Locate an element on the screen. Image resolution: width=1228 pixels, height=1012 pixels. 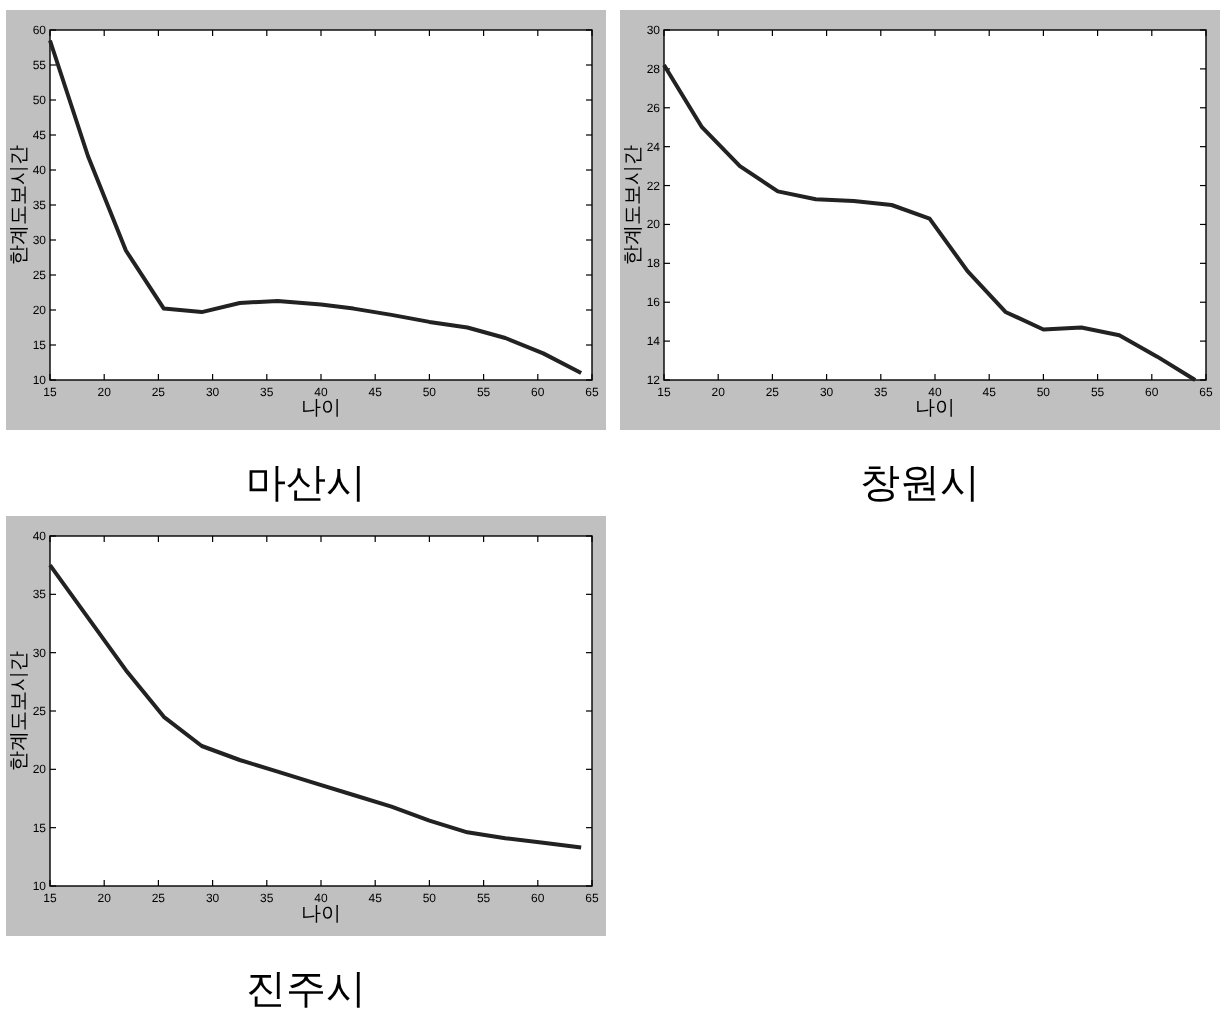
text: 진주시 is located at coordinates (306, 988).